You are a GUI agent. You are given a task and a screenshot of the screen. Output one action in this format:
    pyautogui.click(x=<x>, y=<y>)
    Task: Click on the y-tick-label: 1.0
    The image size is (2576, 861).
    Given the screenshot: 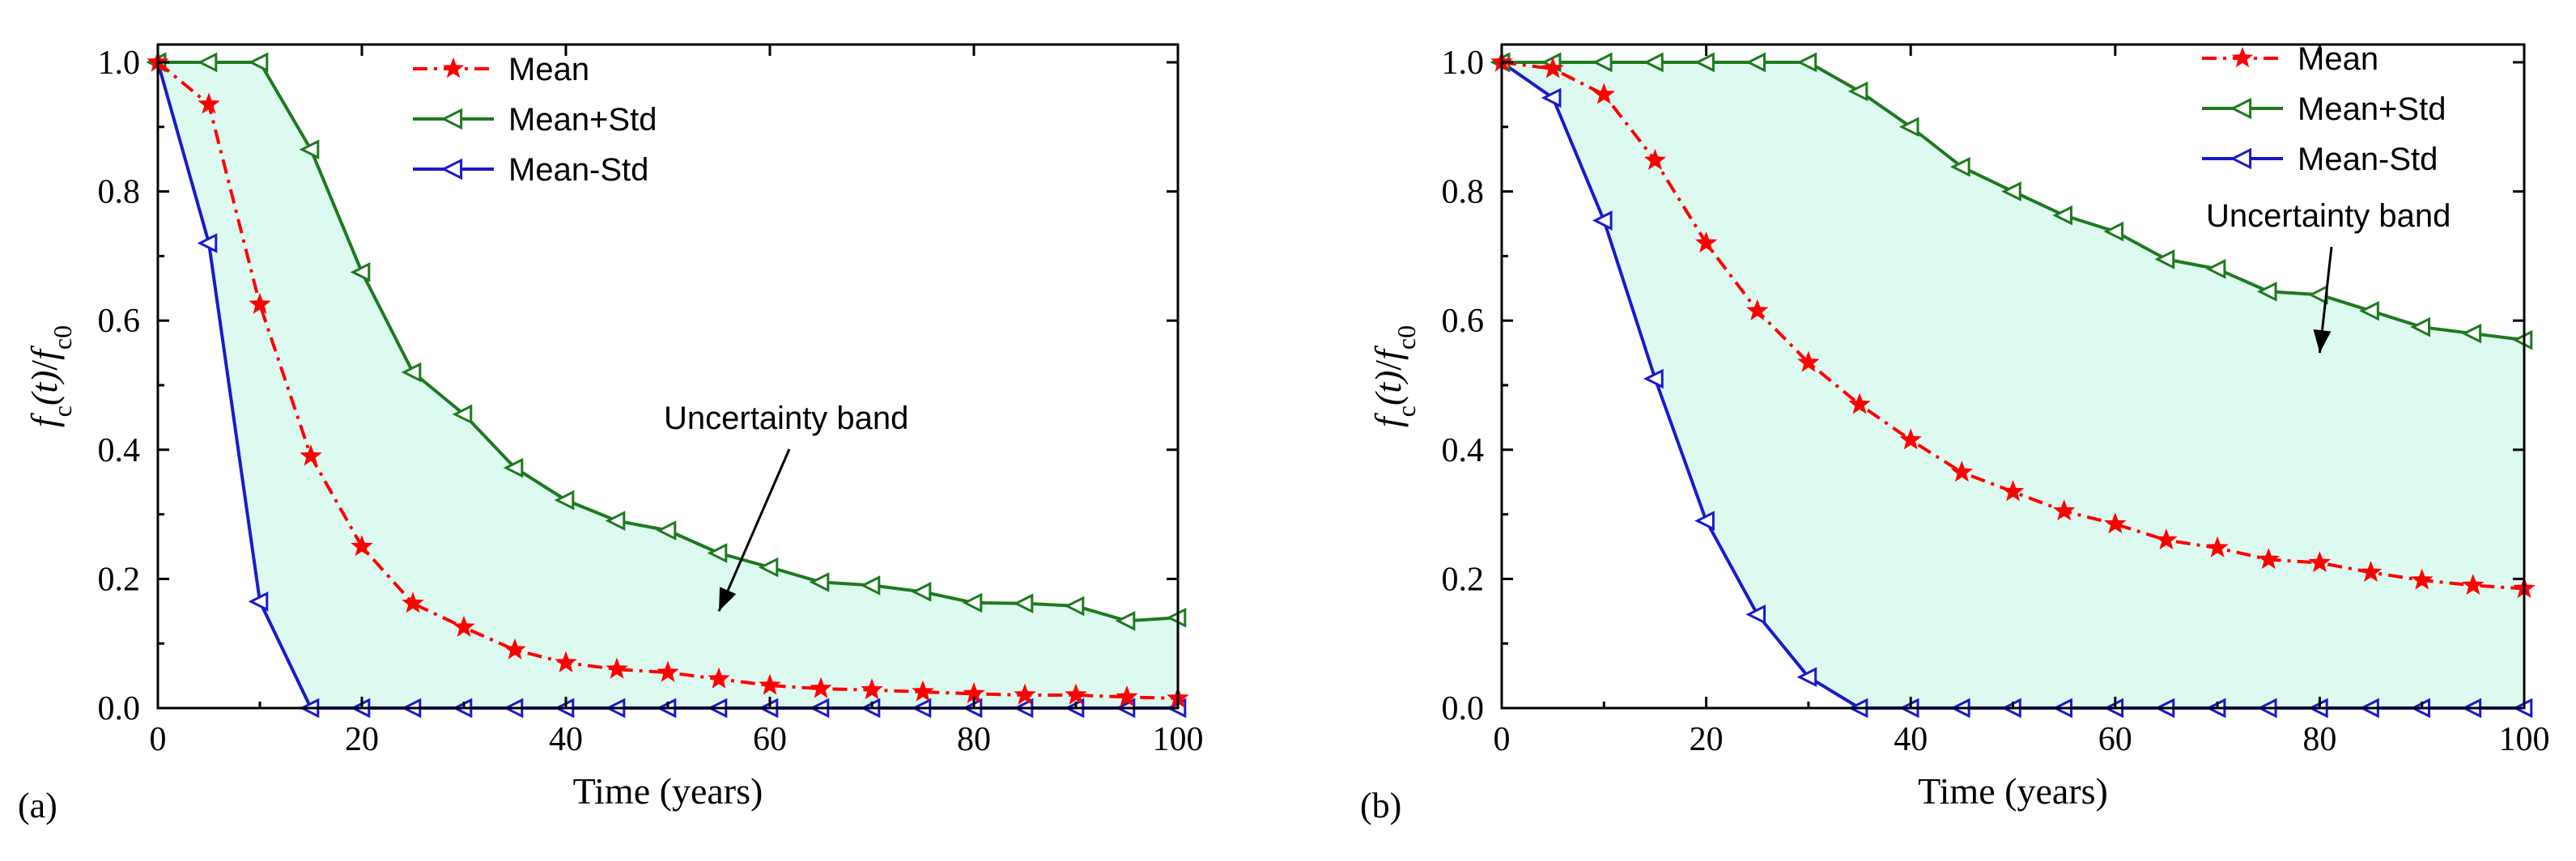 What is the action you would take?
    pyautogui.click(x=120, y=63)
    